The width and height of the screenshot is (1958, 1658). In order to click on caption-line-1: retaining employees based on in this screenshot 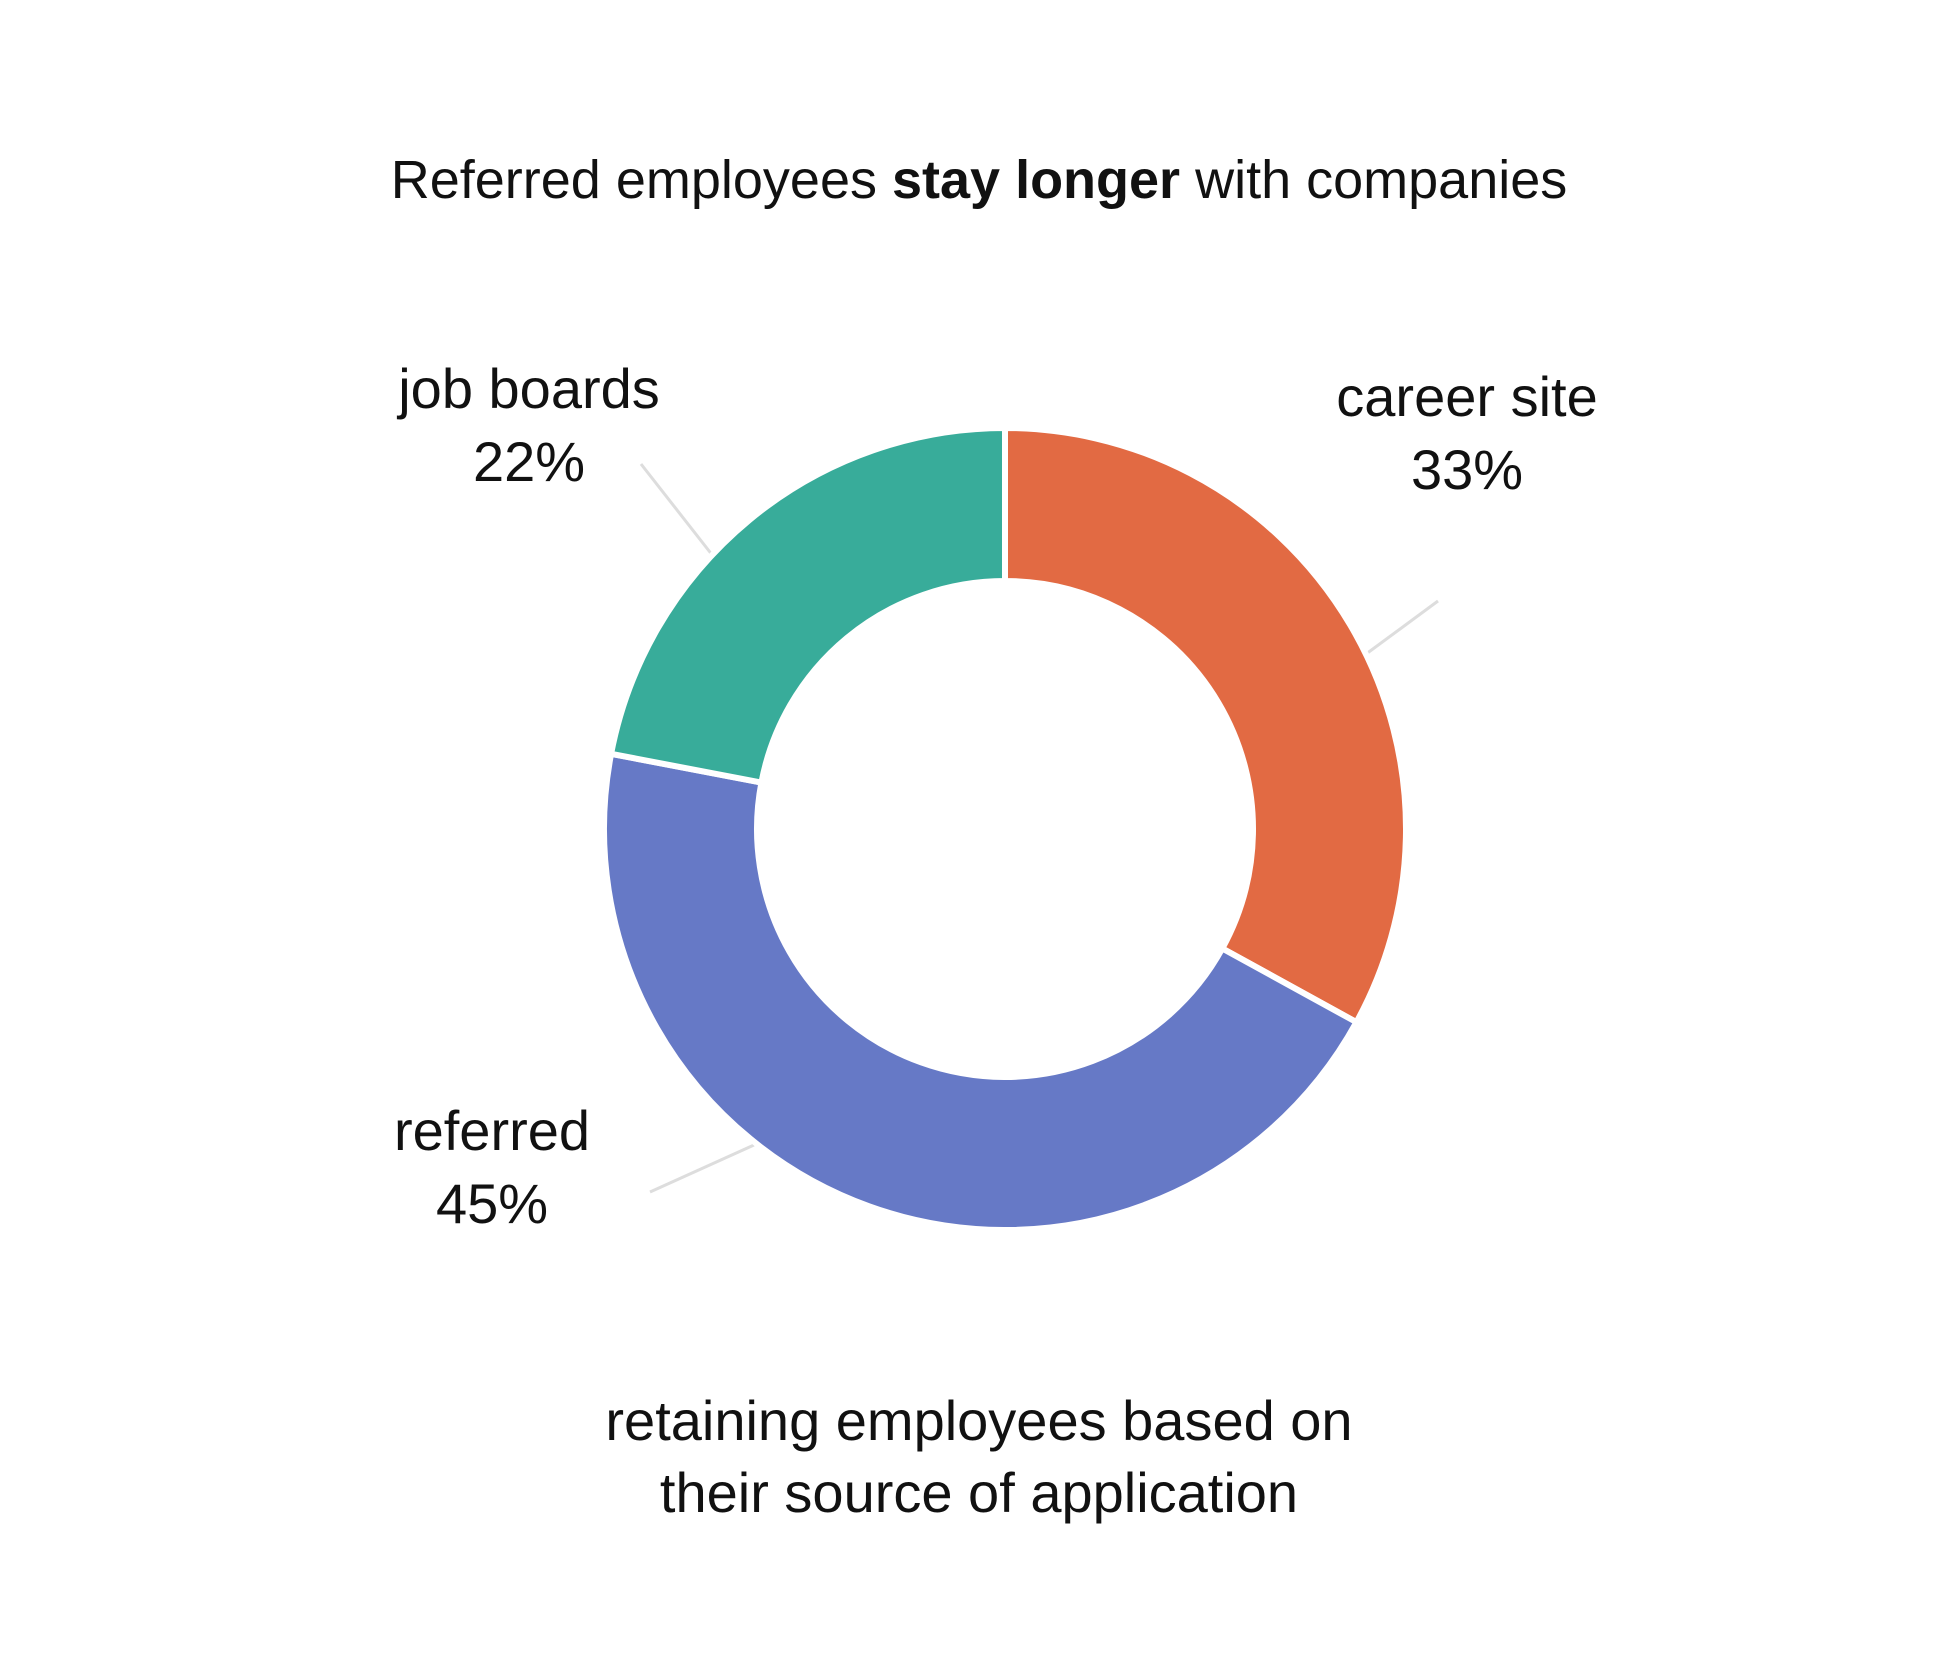, I will do `click(979, 1420)`.